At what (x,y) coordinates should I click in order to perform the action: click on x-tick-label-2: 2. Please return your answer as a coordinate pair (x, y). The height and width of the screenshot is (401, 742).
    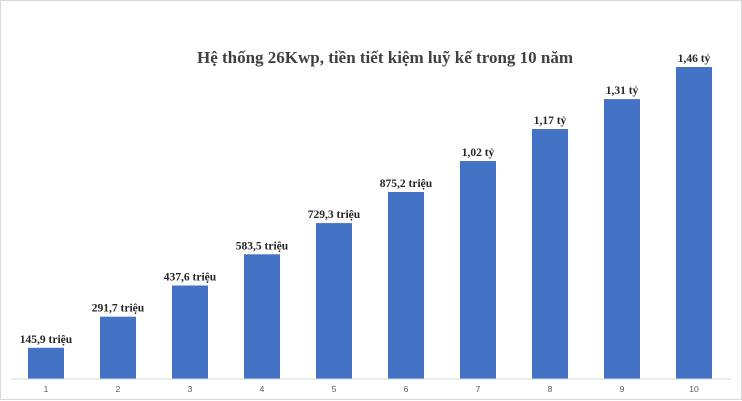
    Looking at the image, I should click on (118, 389).